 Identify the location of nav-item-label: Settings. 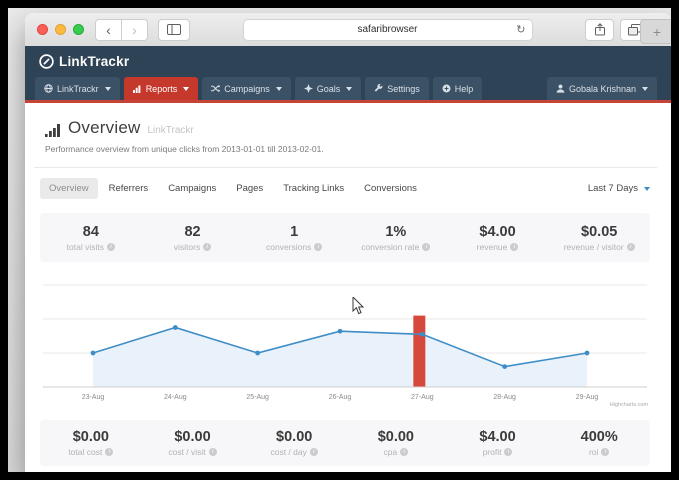
(403, 88).